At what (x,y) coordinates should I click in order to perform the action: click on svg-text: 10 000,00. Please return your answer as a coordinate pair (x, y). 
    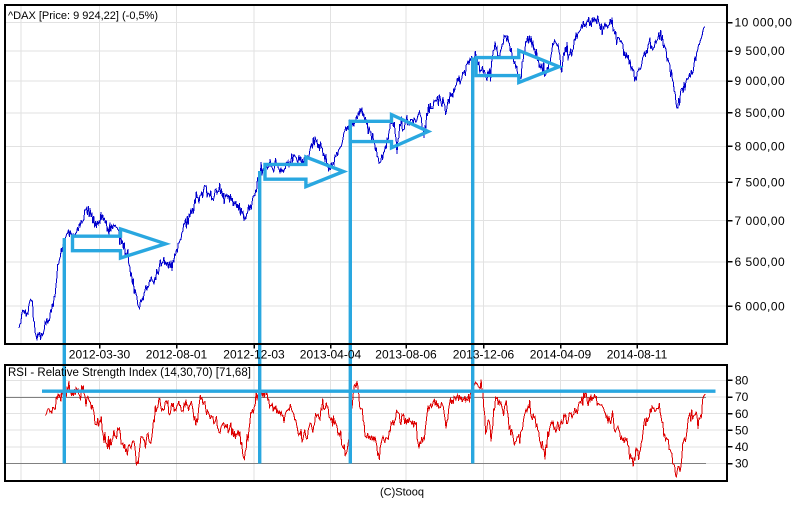
    Looking at the image, I should click on (764, 23).